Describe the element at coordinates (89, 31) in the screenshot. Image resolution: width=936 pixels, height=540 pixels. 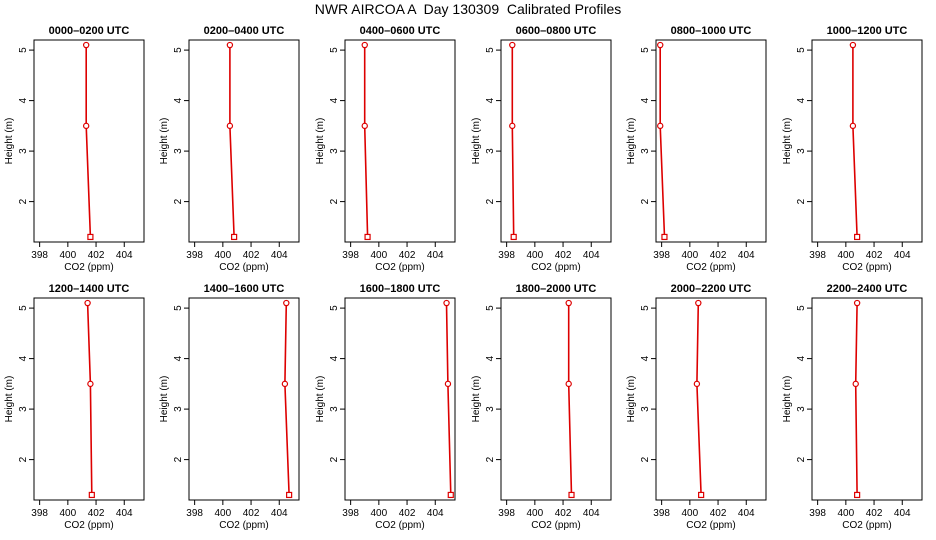
I see `chart-title: 0000–0200 UTC` at that location.